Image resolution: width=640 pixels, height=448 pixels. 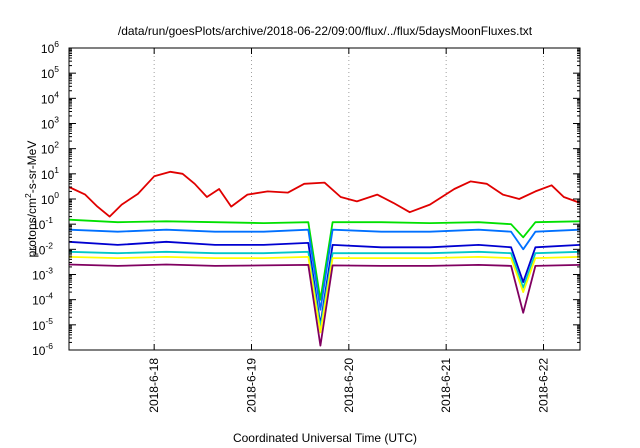 What do you see at coordinates (446, 385) in the screenshot?
I see `x-tick-label: 2018-6-21` at bounding box center [446, 385].